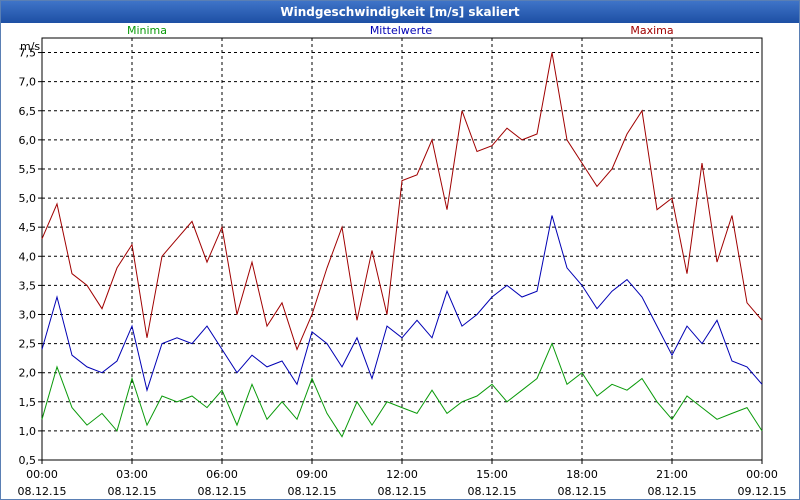  What do you see at coordinates (582, 474) in the screenshot?
I see `x-tick-time: 18:00` at bounding box center [582, 474].